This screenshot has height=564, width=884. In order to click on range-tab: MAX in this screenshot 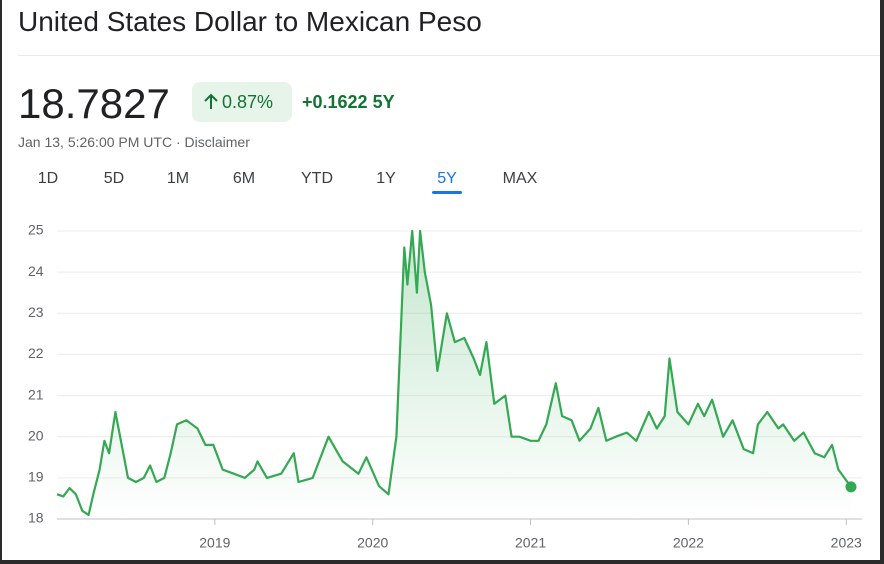, I will do `click(520, 178)`.